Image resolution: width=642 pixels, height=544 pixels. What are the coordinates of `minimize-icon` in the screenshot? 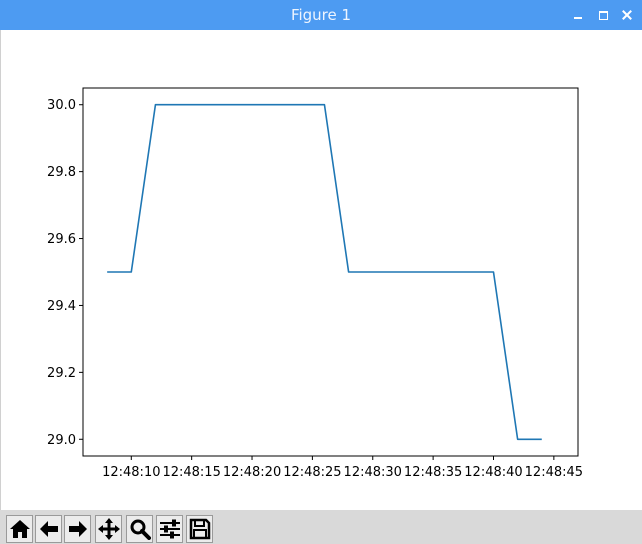 It's located at (578, 18).